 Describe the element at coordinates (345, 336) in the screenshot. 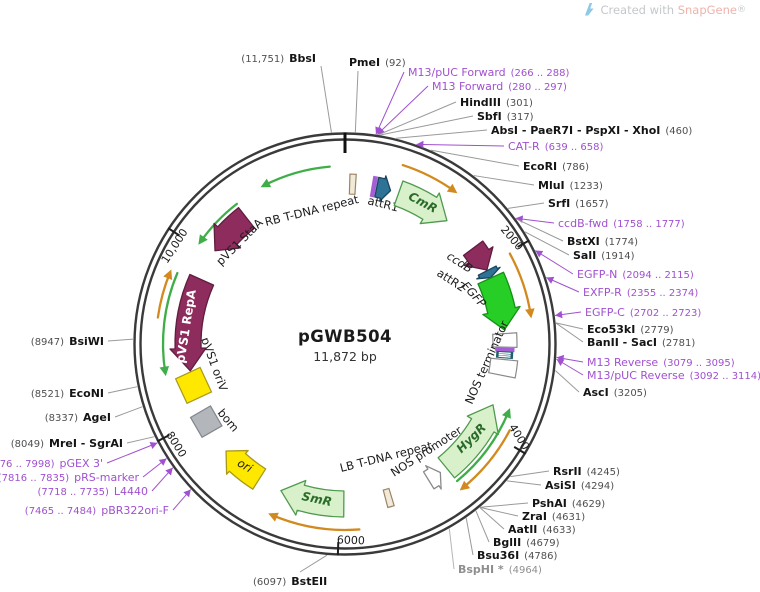

I see `plasmid-name: pGWB504` at that location.